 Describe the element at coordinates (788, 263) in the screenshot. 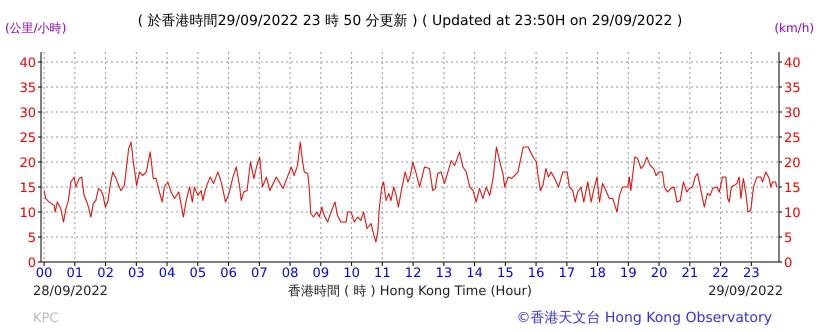

I see `y2-tick-label: 0` at that location.